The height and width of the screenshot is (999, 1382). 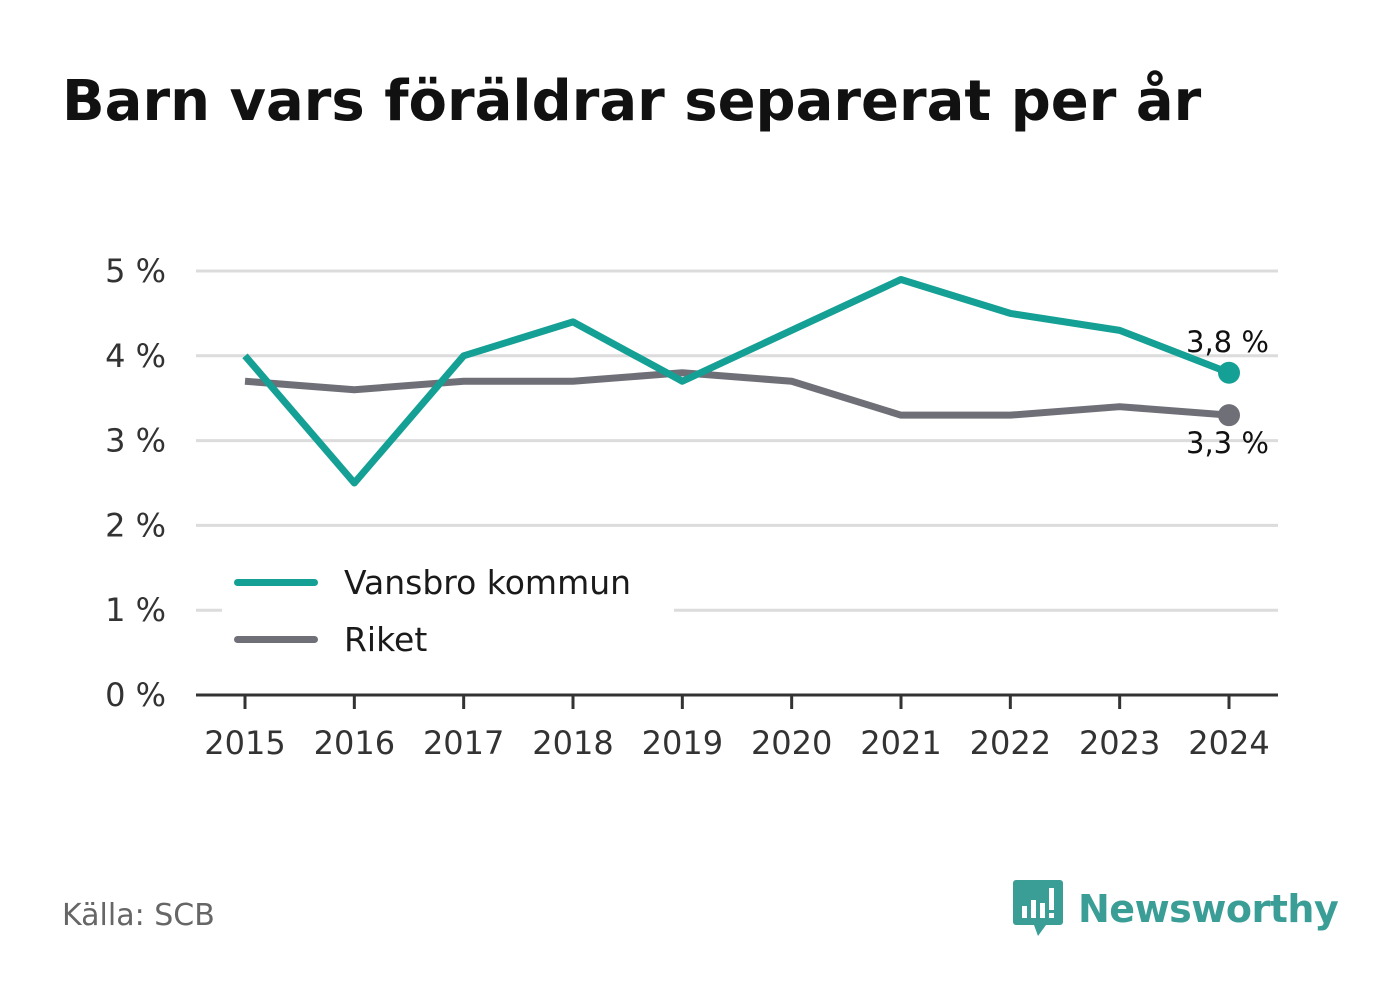 What do you see at coordinates (900, 743) in the screenshot?
I see `x-tick-label: 2021` at bounding box center [900, 743].